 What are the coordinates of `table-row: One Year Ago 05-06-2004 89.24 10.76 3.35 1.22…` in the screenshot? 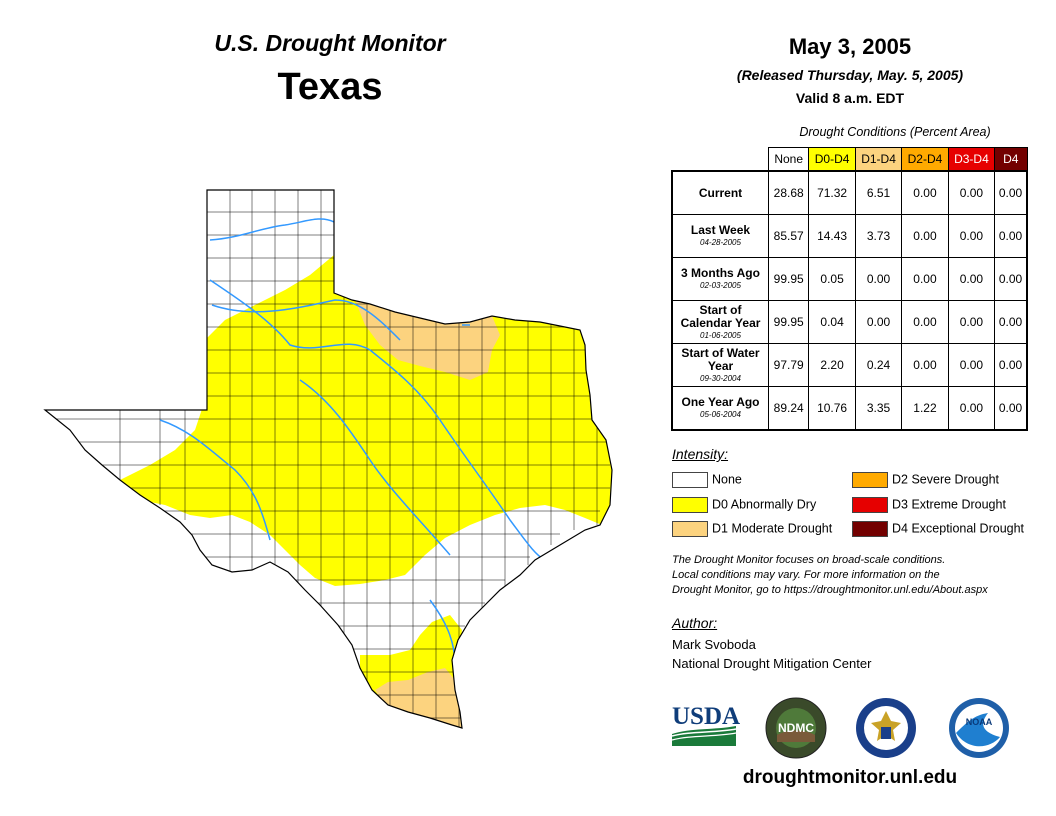 It's located at (850, 408).